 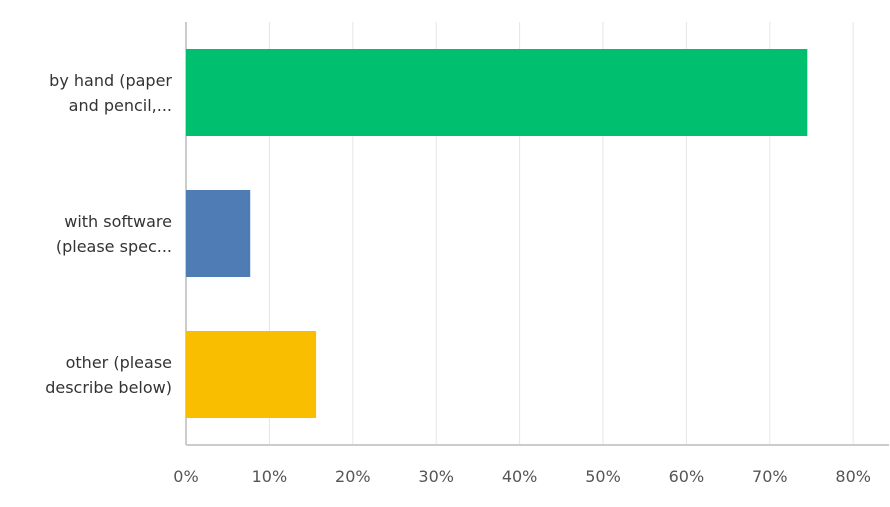 What do you see at coordinates (108, 374) in the screenshot?
I see `y-tick-label: other (please describe below)` at bounding box center [108, 374].